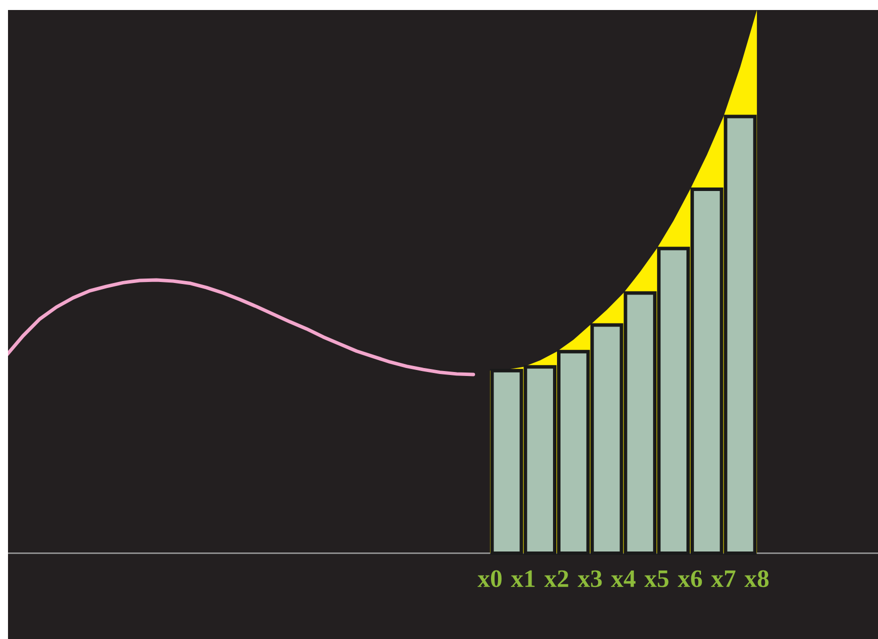 Image resolution: width=878 pixels, height=639 pixels. Describe the element at coordinates (656, 579) in the screenshot. I see `x-tick-label: x5` at that location.